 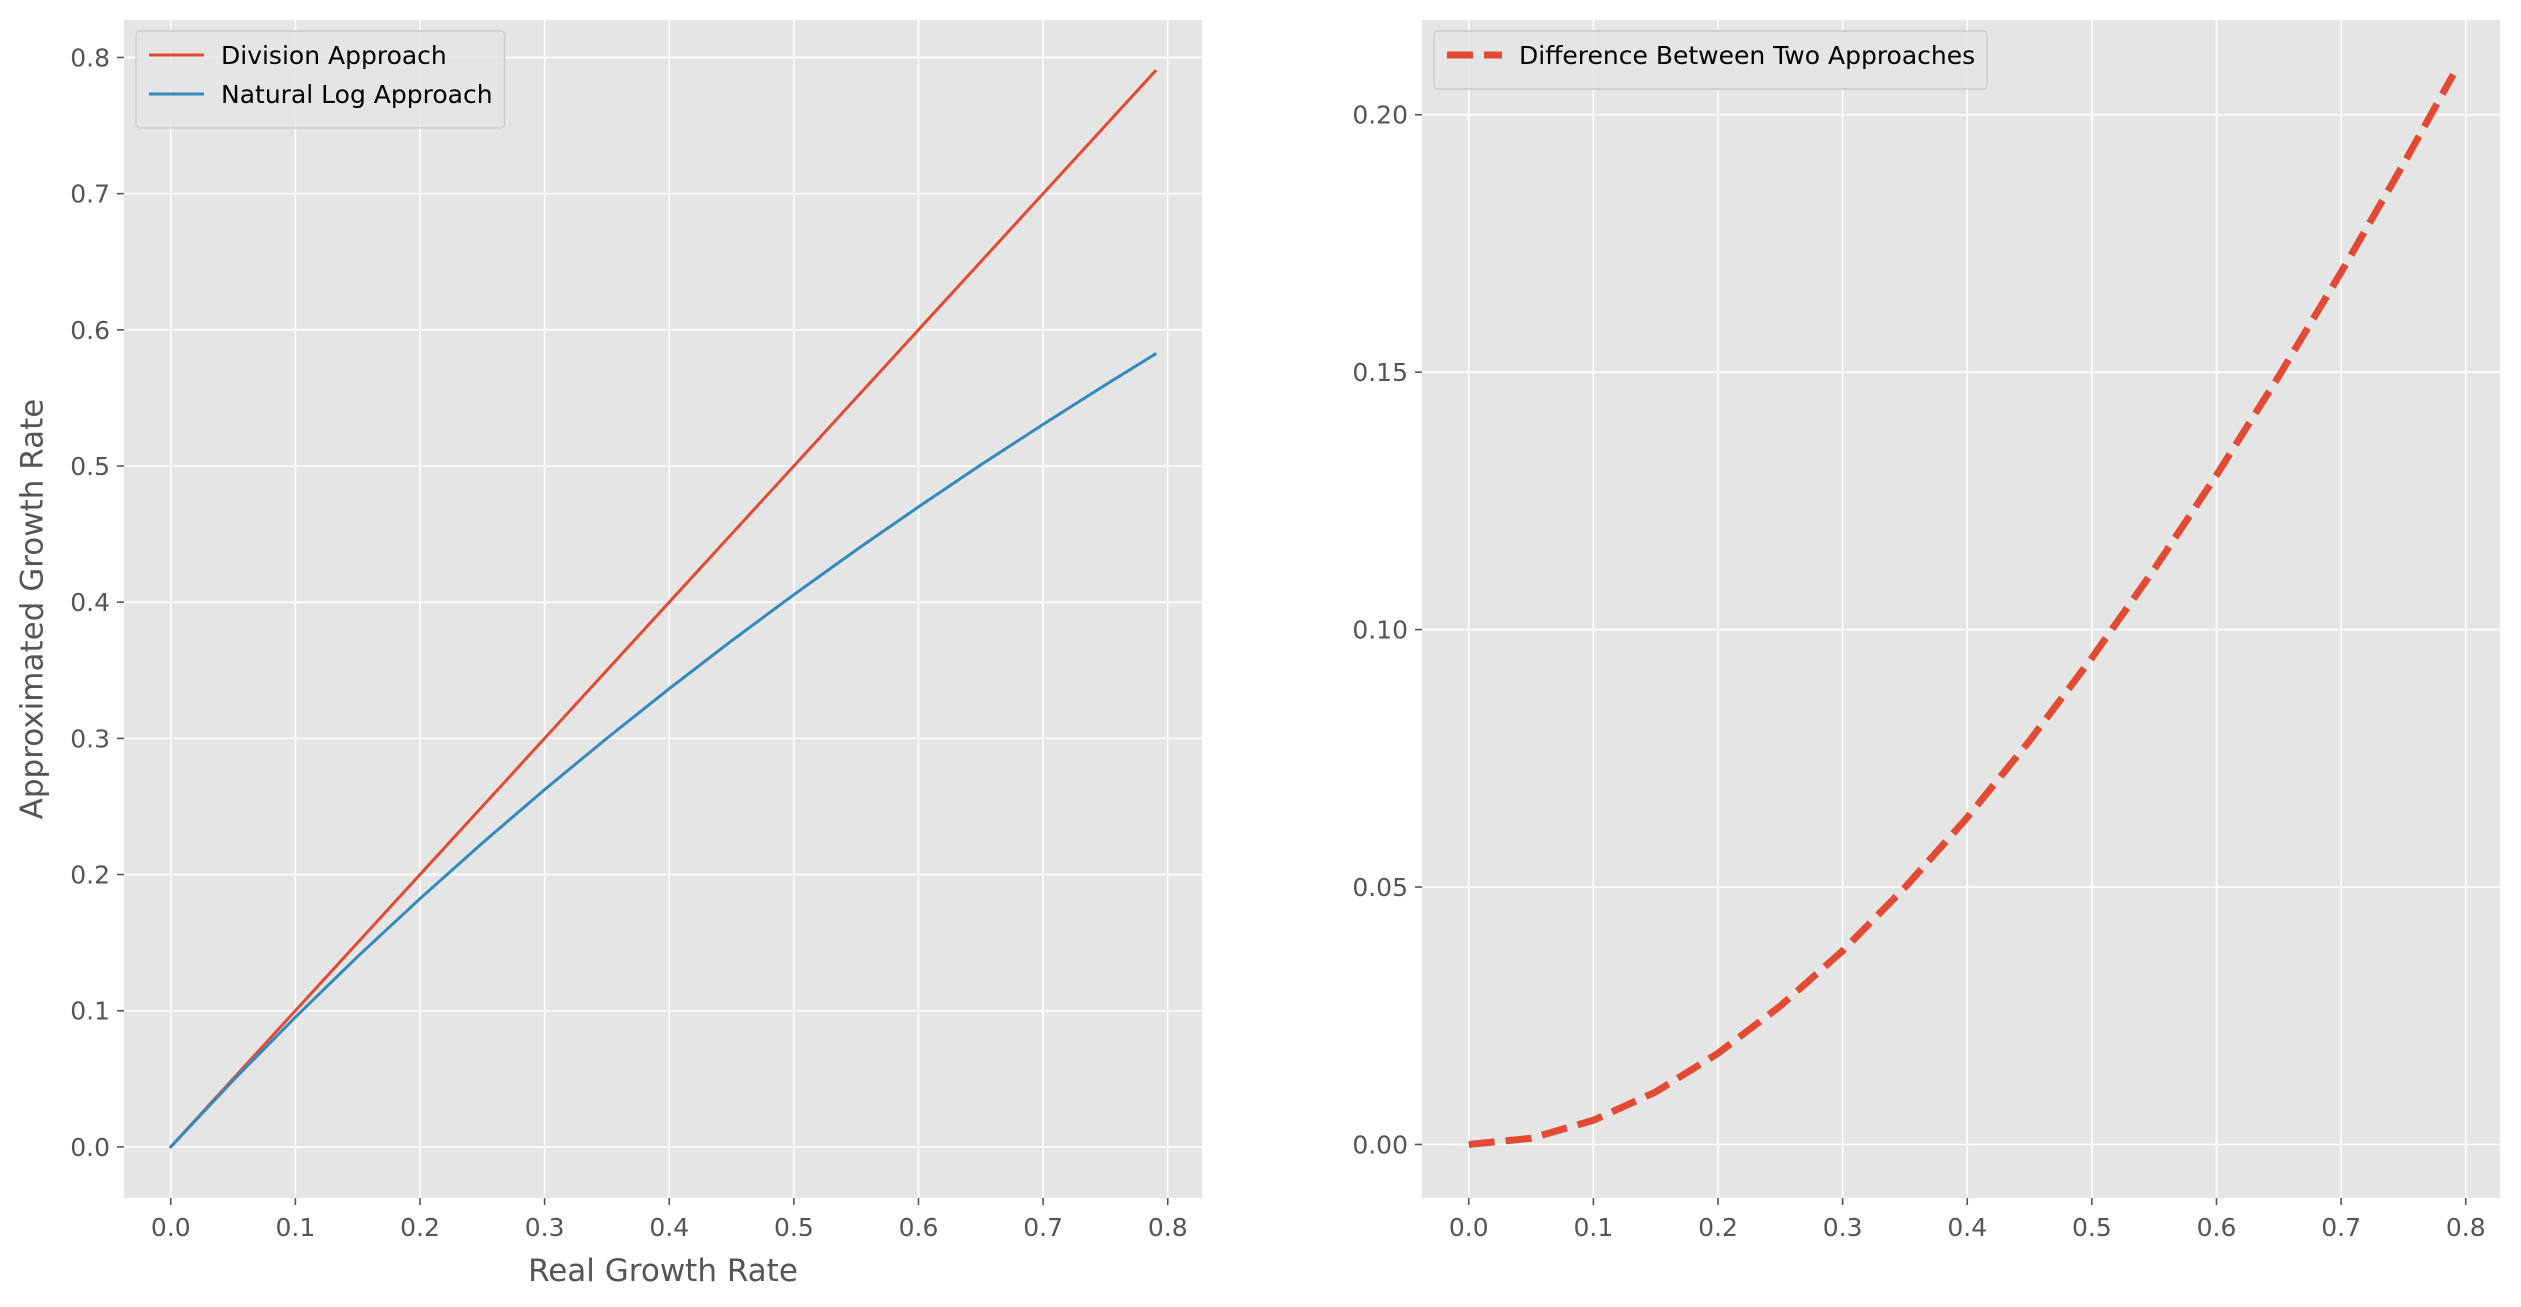 What do you see at coordinates (90, 57) in the screenshot?
I see `y-tick-label: 0.8` at bounding box center [90, 57].